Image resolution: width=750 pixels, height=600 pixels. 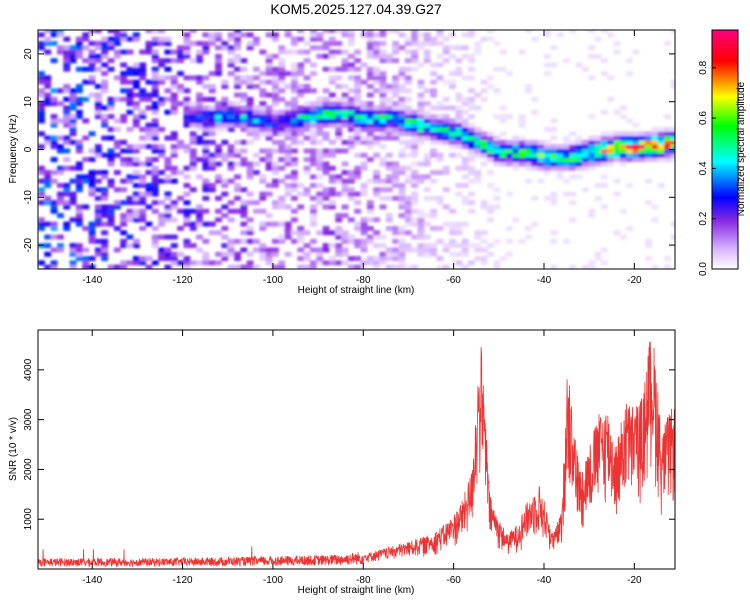 I want to click on y-tick-label: -20, so click(x=28, y=244).